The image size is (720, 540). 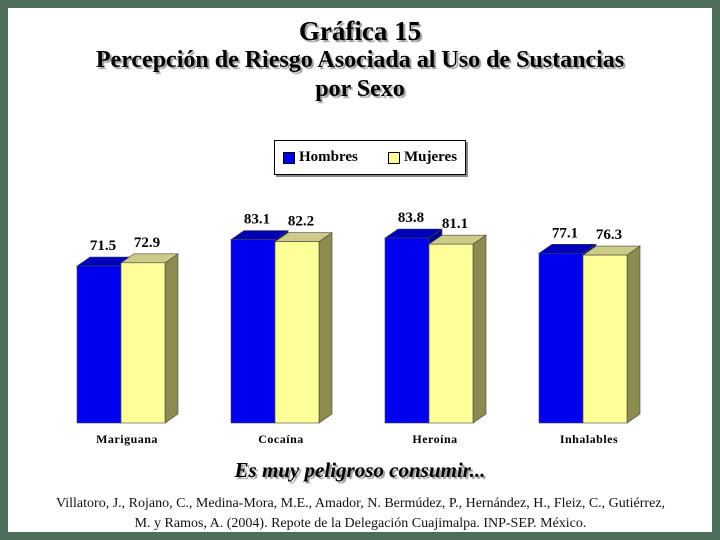 I want to click on category-label-3: Inhalables, so click(x=589, y=439).